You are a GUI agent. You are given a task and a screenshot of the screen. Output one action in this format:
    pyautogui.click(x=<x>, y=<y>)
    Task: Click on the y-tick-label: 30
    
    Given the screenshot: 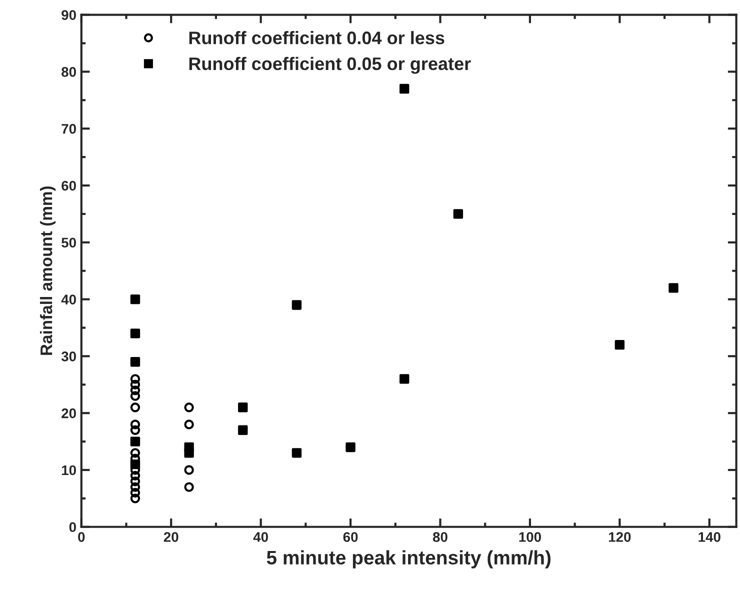 What is the action you would take?
    pyautogui.click(x=68, y=357)
    